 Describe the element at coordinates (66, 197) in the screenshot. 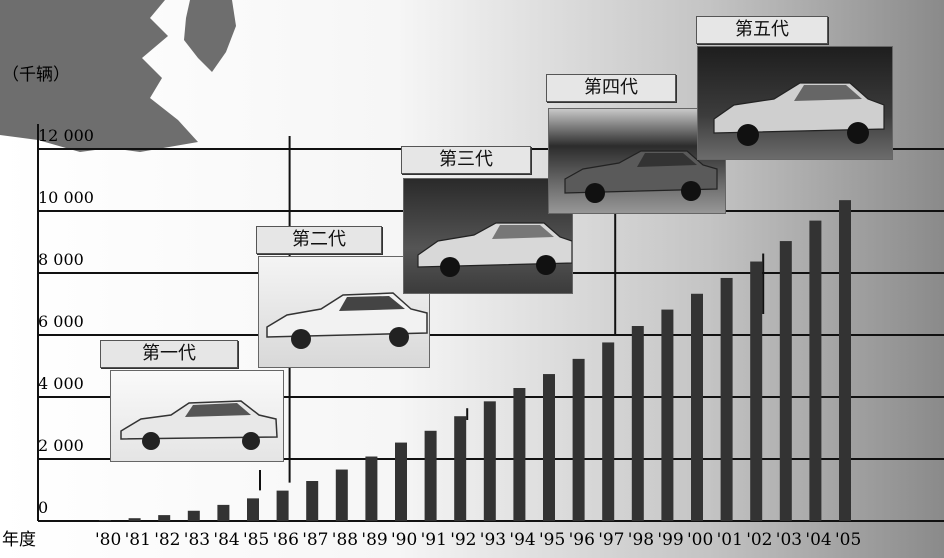

I see `y-tick-label: 10 000` at that location.